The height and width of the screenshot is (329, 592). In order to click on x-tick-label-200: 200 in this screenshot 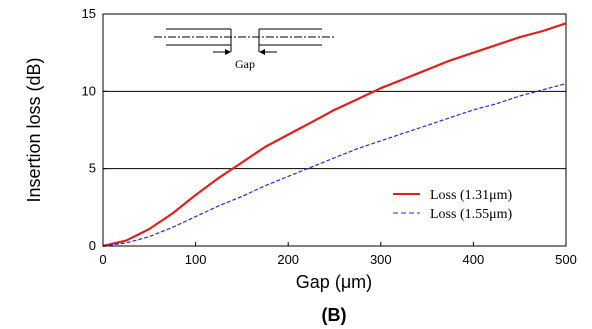, I will do `click(288, 259)`.